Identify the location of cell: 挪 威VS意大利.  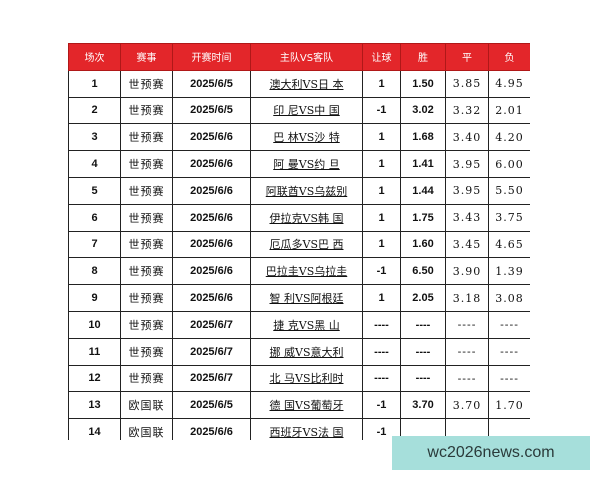
(306, 351).